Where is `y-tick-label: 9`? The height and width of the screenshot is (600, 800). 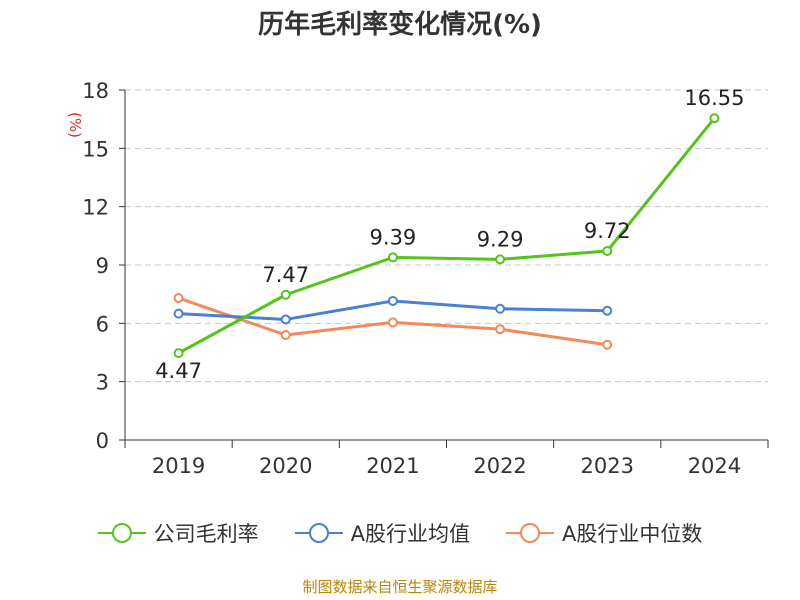
y-tick-label: 9 is located at coordinates (102, 266).